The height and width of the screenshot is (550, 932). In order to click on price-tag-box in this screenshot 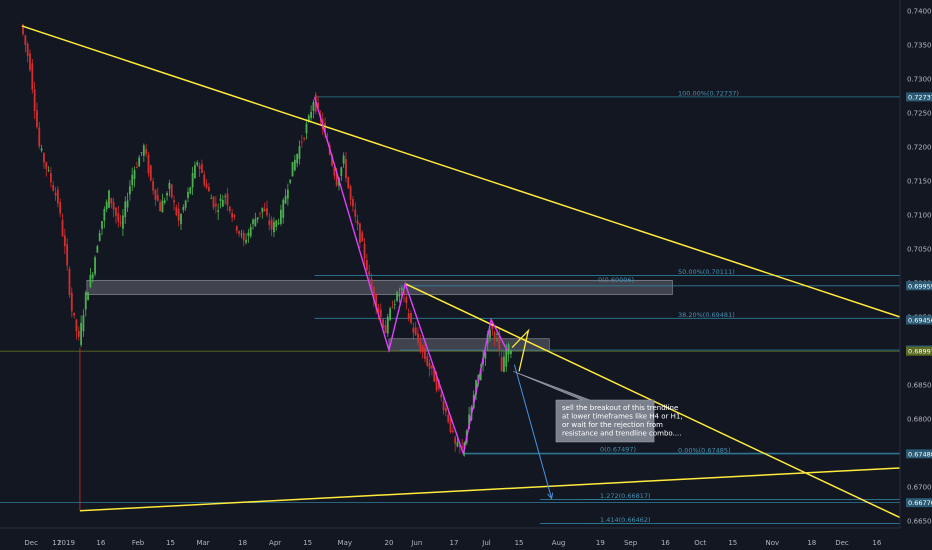, I will do `click(919, 454)`.